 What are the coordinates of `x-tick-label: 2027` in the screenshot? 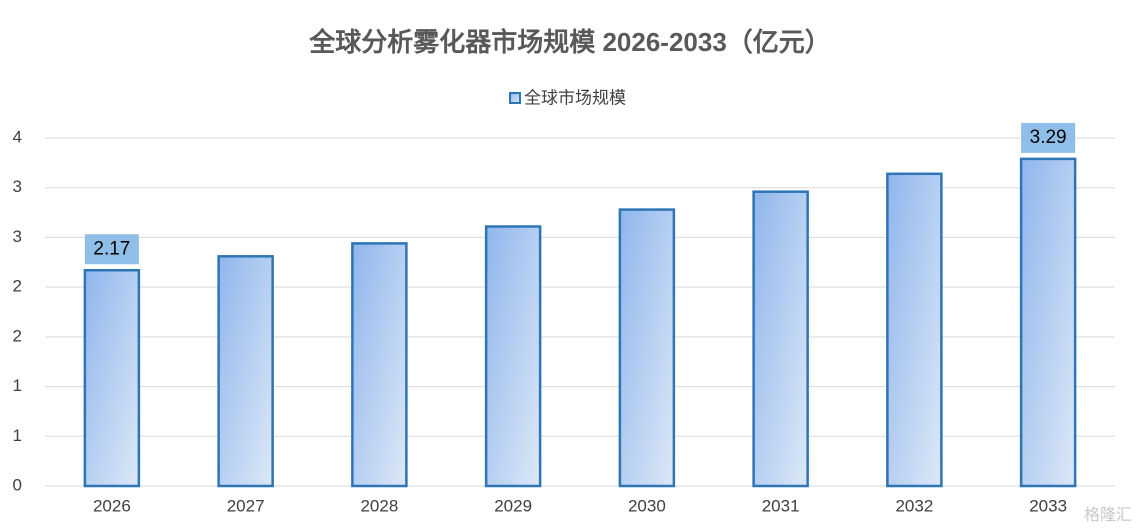 It's located at (246, 505).